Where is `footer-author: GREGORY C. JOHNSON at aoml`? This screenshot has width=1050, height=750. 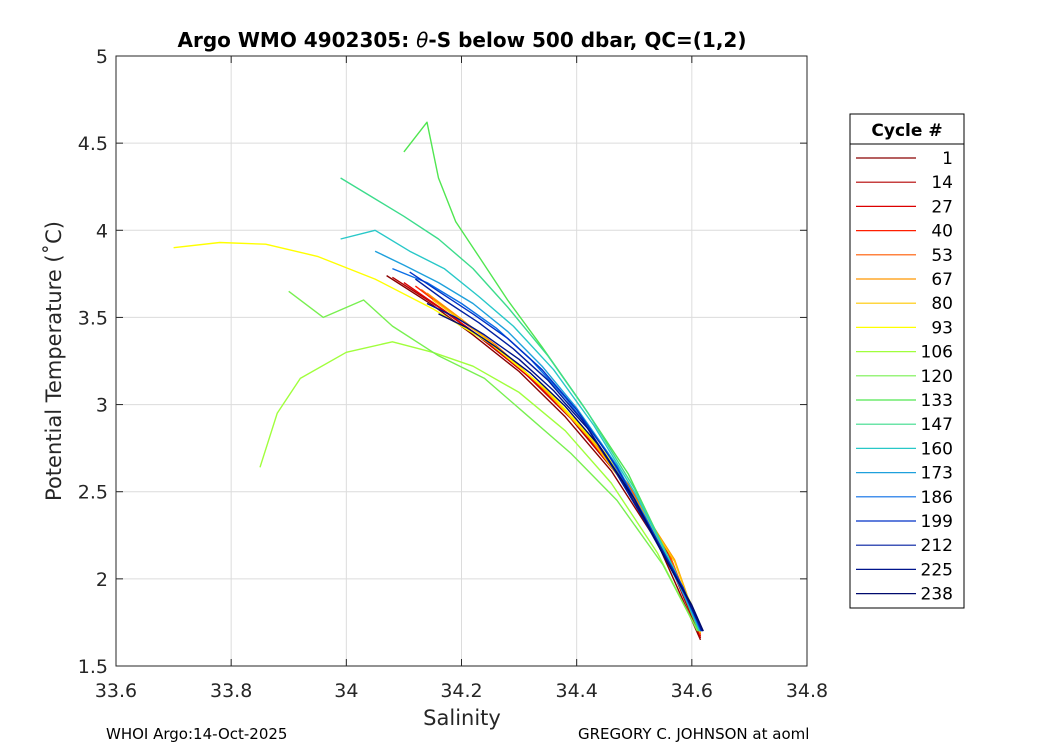
footer-author: GREGORY C. JOHNSON at aoml is located at coordinates (694, 734).